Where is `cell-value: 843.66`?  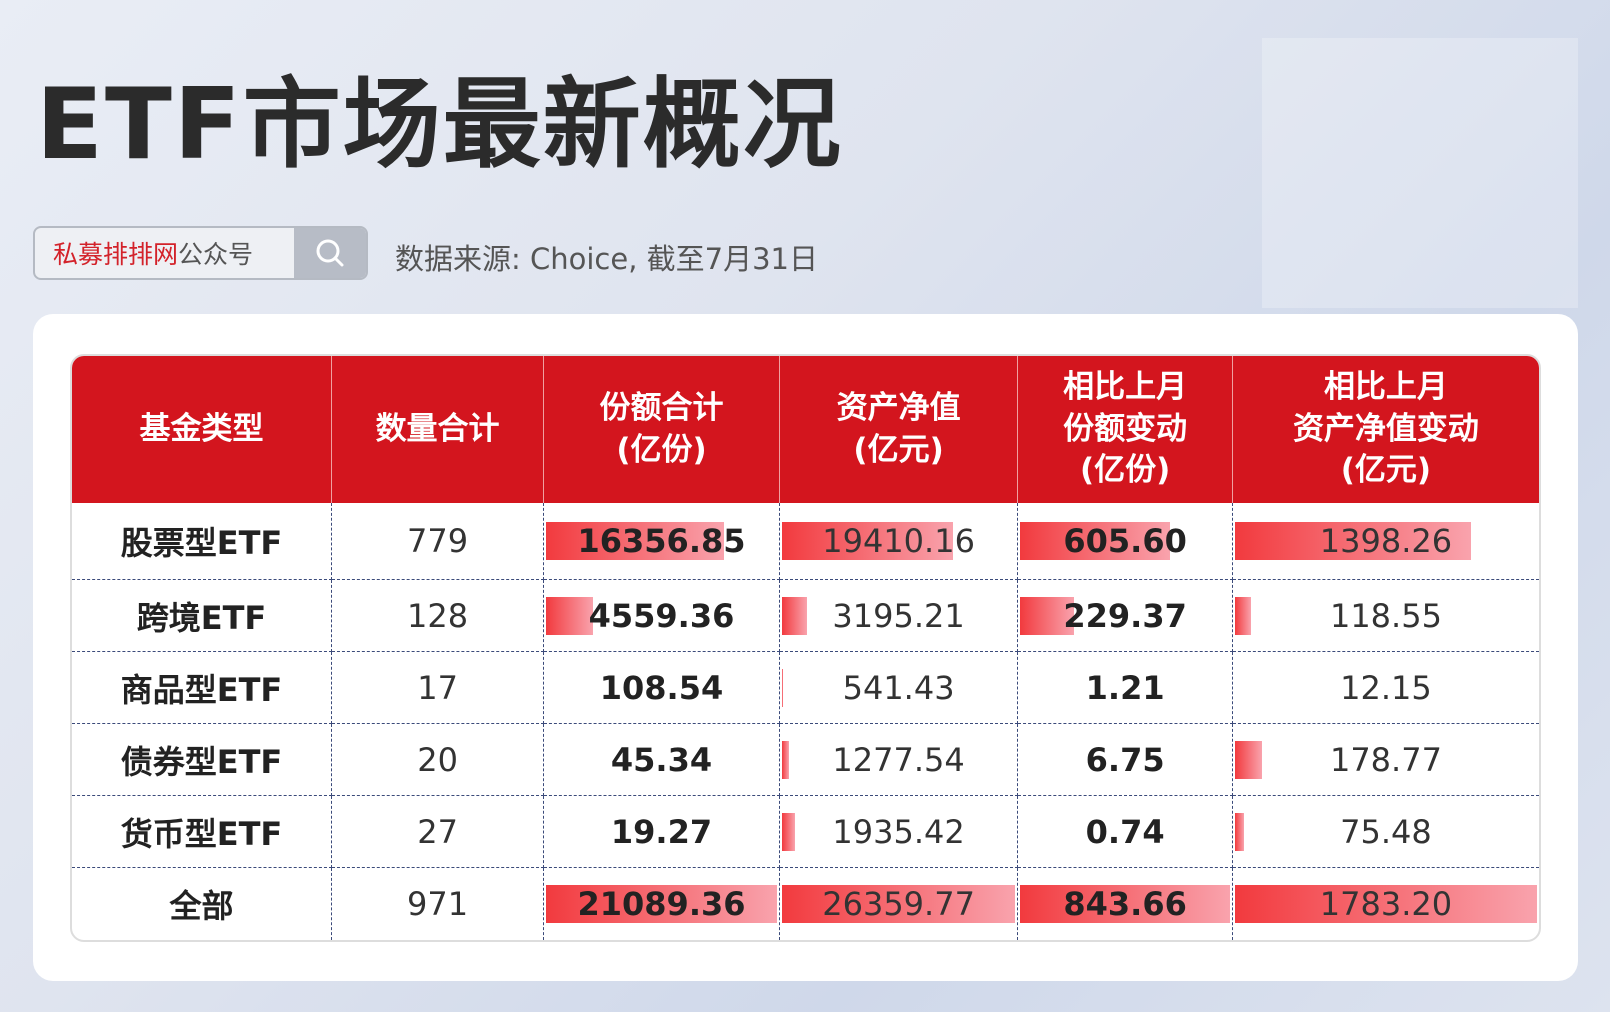 cell-value: 843.66 is located at coordinates (1125, 904).